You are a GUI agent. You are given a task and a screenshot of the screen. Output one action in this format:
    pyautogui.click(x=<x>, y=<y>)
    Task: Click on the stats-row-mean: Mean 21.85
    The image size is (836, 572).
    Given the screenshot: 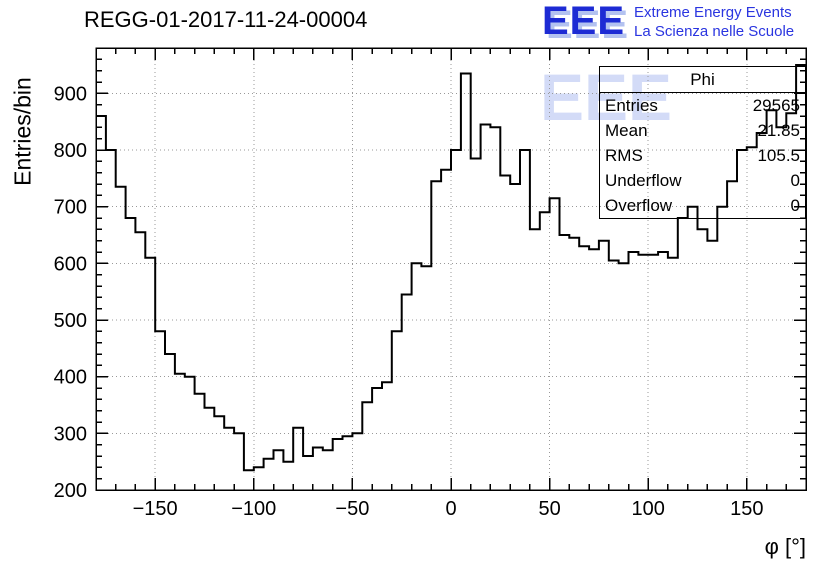 What is the action you would take?
    pyautogui.click(x=702, y=130)
    